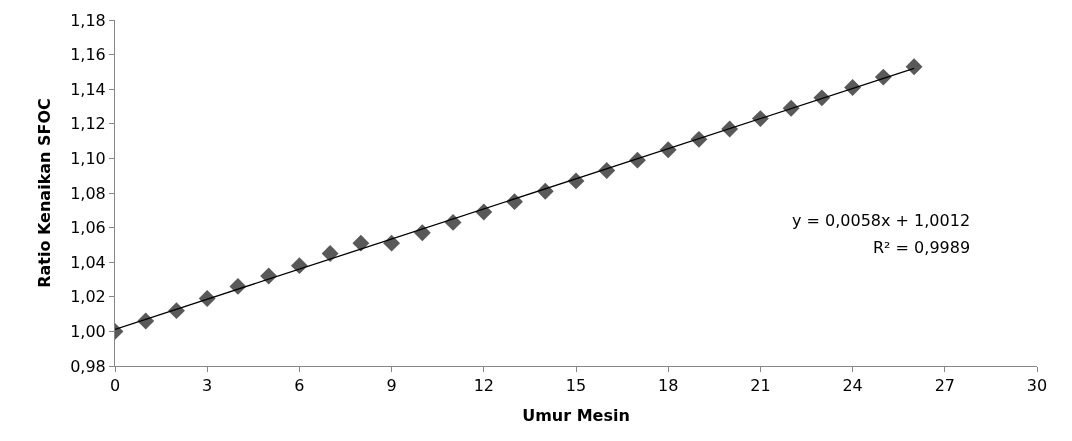 This screenshot has width=1072, height=441. What do you see at coordinates (922, 247) in the screenshot?
I see `annotation: R² = 0,9989` at bounding box center [922, 247].